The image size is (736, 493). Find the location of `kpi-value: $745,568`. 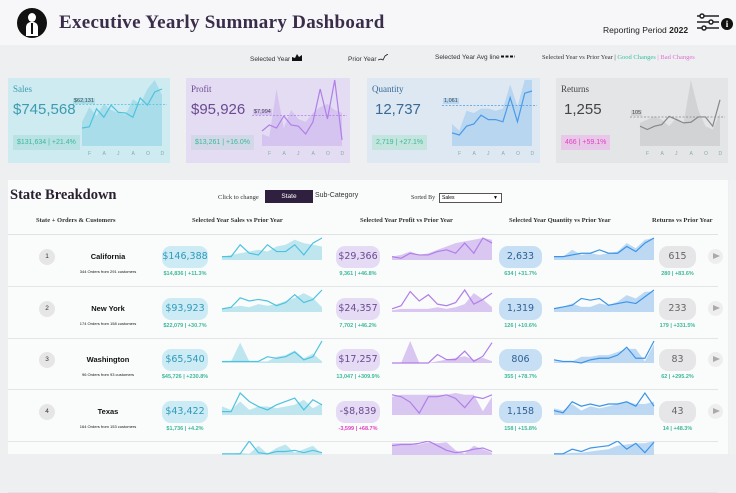

kpi-value: $745,568 is located at coordinates (44, 109).